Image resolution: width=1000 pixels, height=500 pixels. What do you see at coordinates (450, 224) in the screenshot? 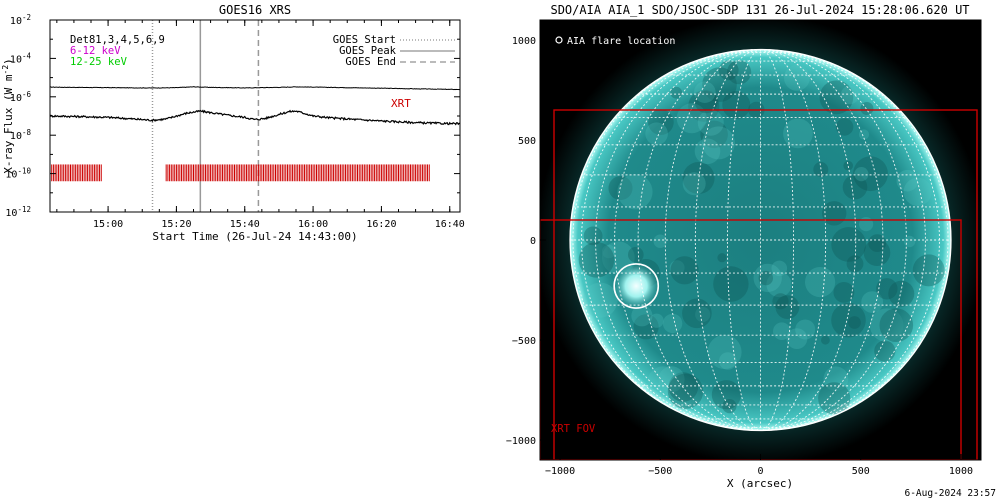
I see `goes-x-tick-label: 16:40` at bounding box center [450, 224].